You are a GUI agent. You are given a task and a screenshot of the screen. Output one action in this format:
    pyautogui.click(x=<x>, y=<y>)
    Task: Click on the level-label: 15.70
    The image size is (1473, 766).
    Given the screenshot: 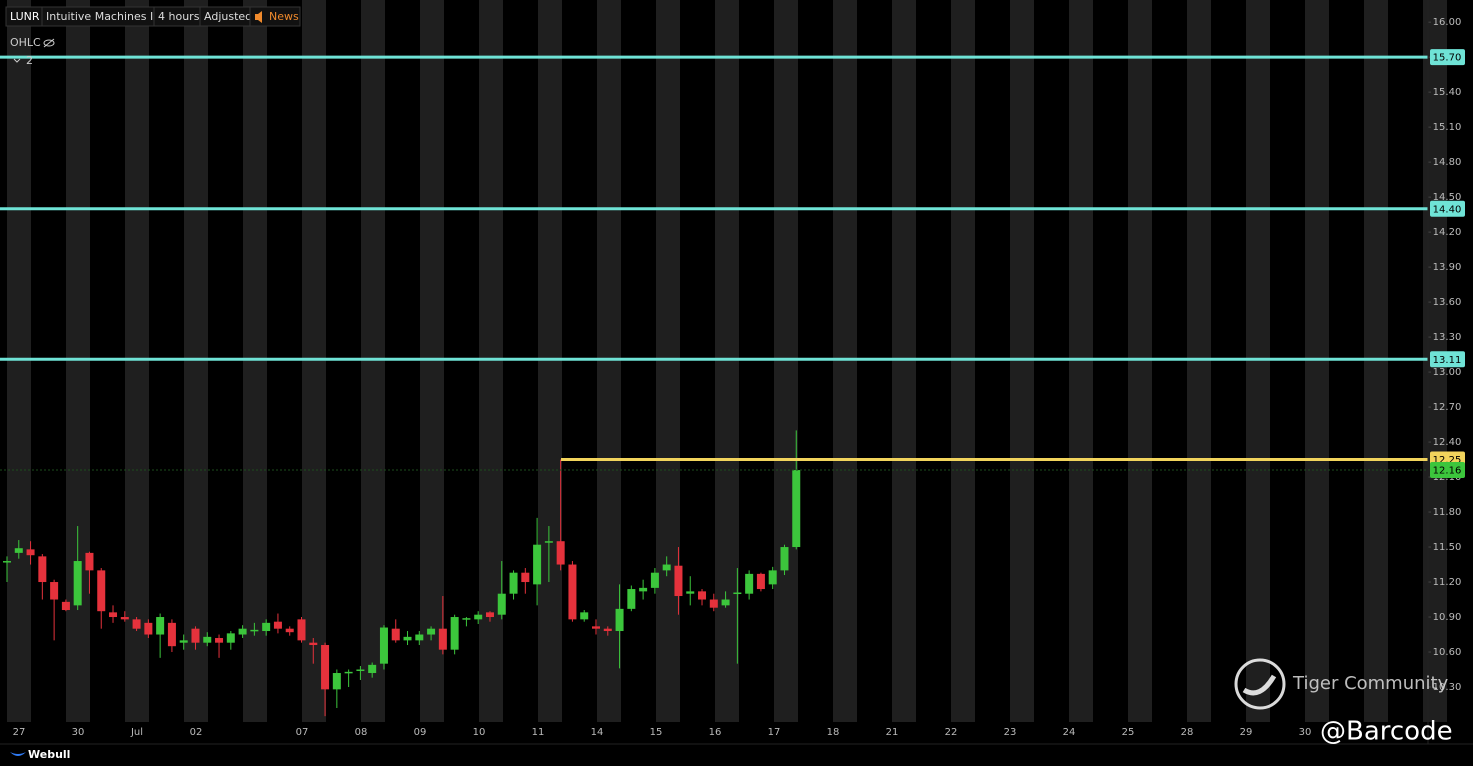 What is the action you would take?
    pyautogui.click(x=1447, y=58)
    